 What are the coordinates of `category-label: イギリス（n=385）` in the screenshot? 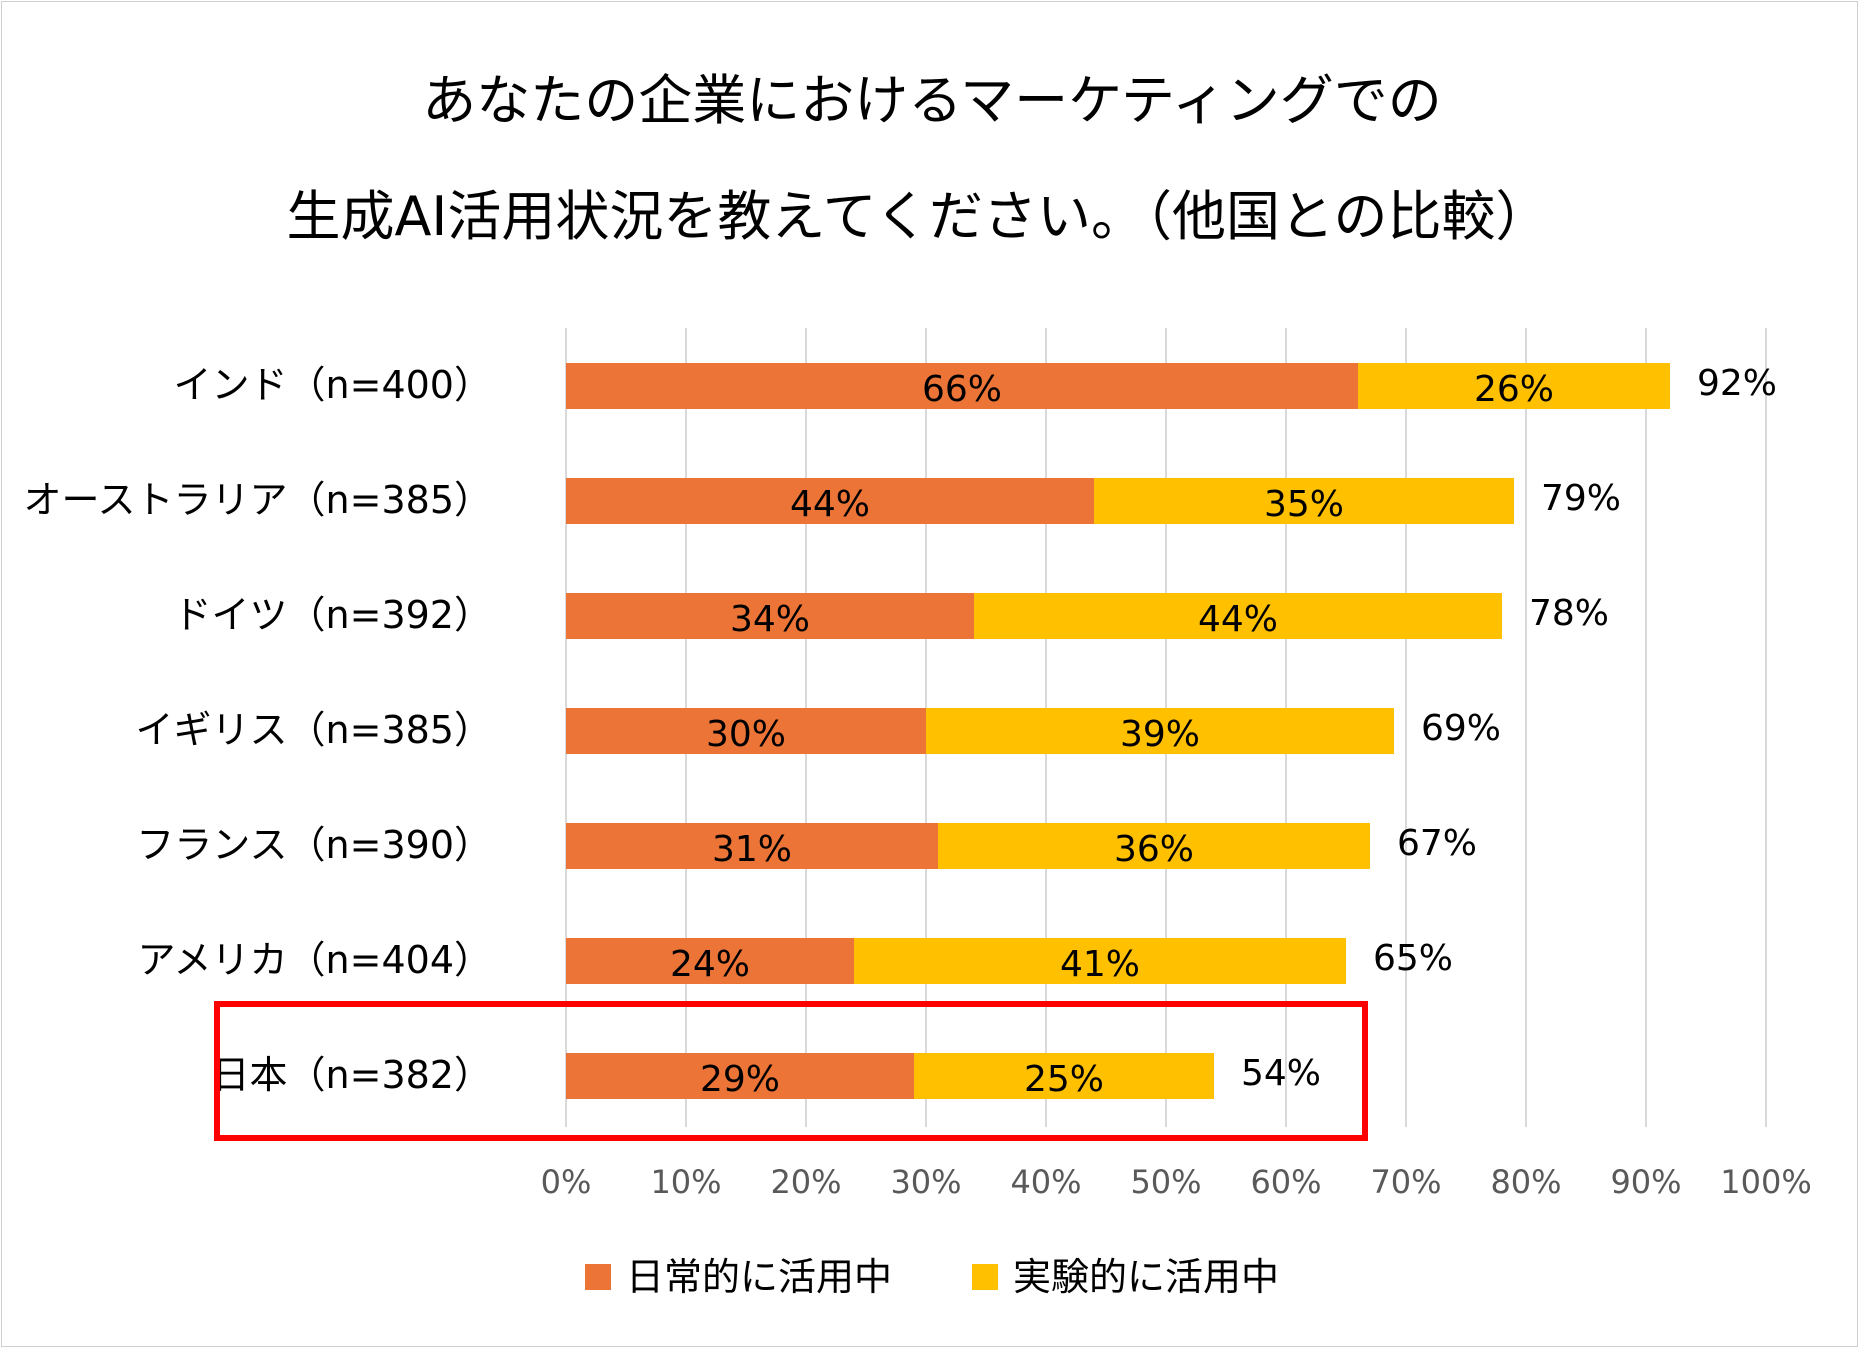 It's located at (314, 730).